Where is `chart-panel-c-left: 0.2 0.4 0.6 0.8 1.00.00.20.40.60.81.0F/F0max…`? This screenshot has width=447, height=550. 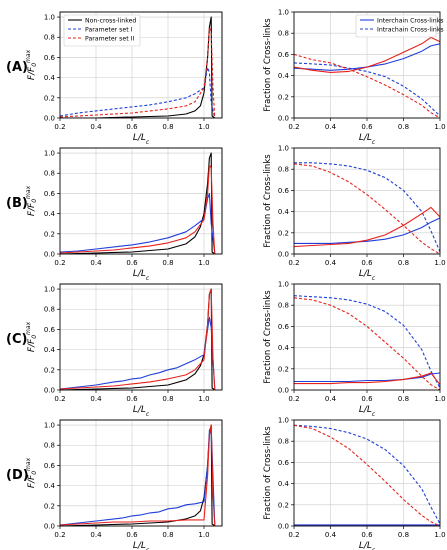 chart-panel-c-left: 0.2 0.4 0.6 0.8 1.00.00.20.40.60.81.0F/F0max… is located at coordinates (114, 350).